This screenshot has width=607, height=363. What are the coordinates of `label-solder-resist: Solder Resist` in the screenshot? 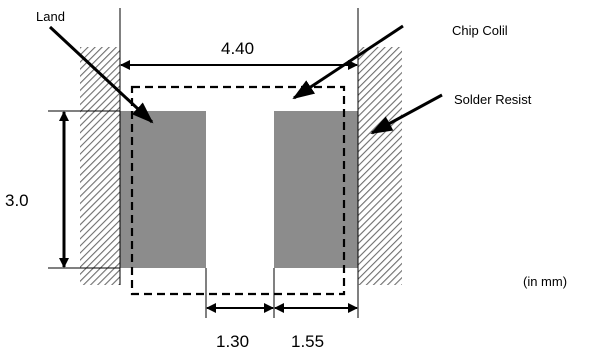 It's located at (493, 99).